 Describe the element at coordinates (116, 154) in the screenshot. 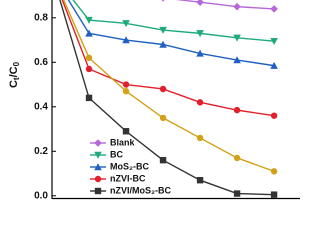

I see `legend-label: BC` at that location.